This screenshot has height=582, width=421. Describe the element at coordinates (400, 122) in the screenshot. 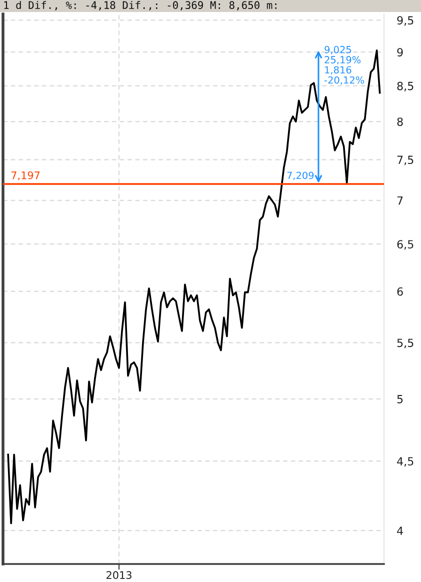

I see `y-tick-label: 8` at that location.